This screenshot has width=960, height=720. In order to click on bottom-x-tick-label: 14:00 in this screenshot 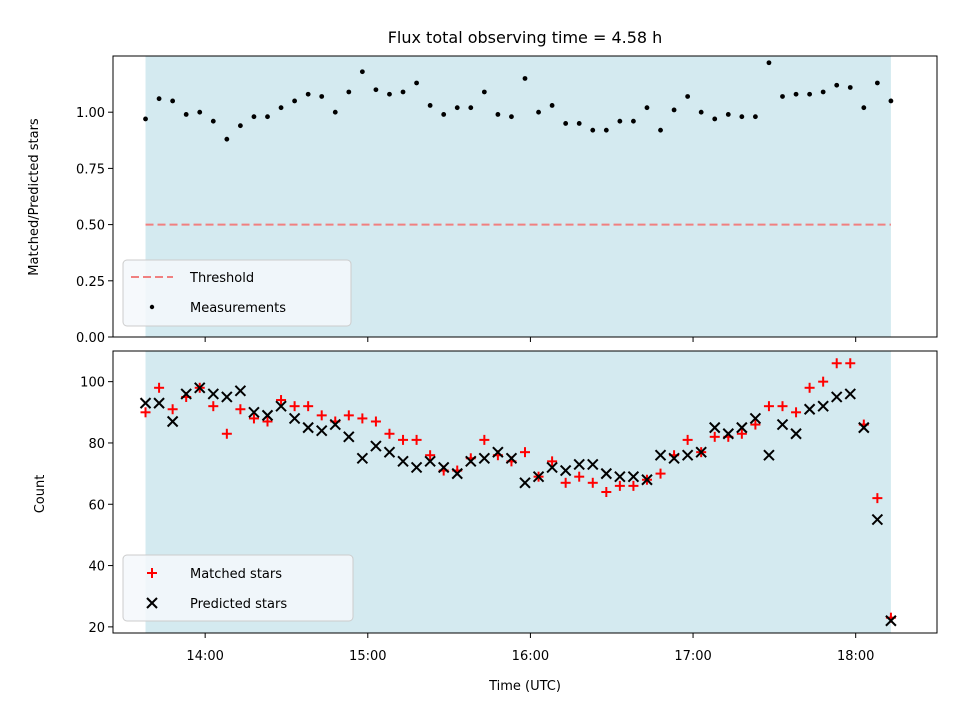, I will do `click(204, 656)`.